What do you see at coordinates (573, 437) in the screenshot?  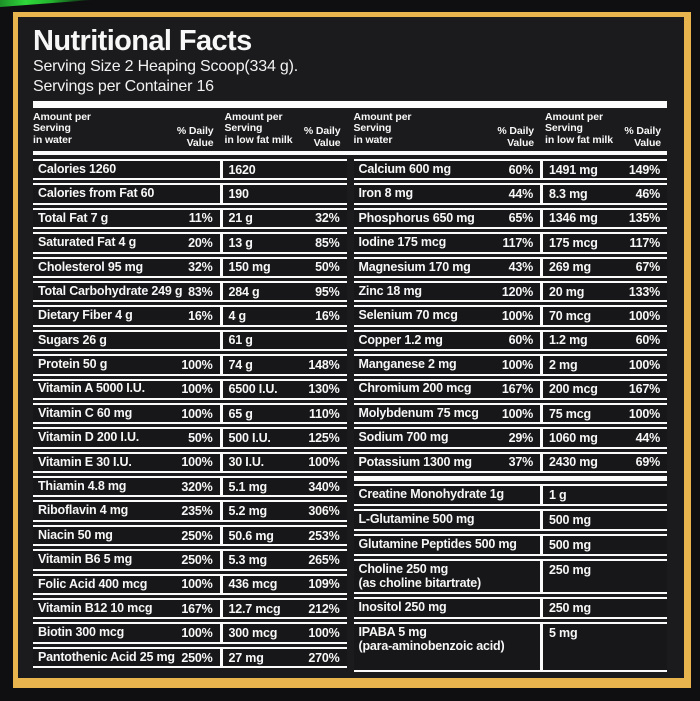 I see `milk-amount: 1060 mg` at bounding box center [573, 437].